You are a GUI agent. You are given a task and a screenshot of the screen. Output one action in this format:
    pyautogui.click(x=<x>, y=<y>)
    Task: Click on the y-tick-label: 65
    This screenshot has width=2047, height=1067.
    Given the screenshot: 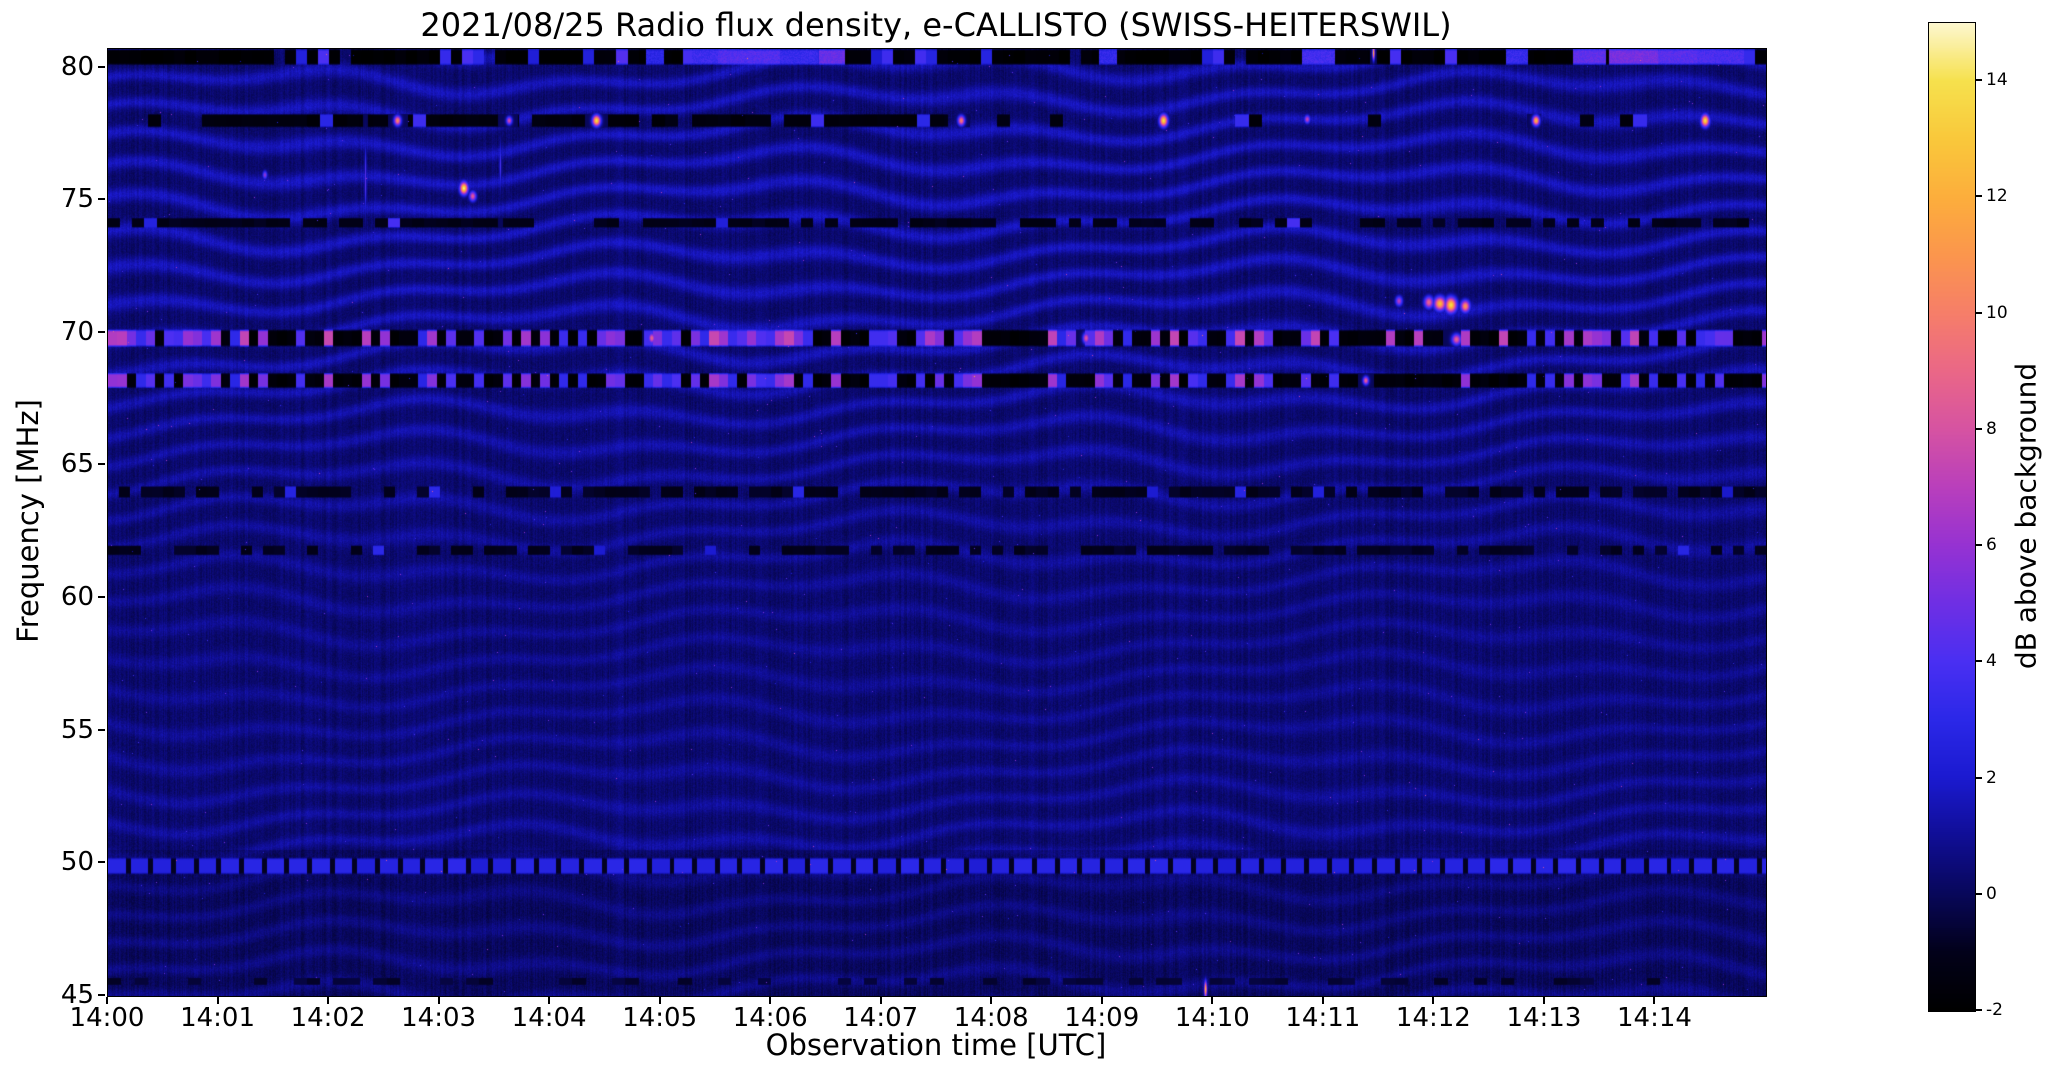 What is the action you would take?
    pyautogui.click(x=77, y=464)
    